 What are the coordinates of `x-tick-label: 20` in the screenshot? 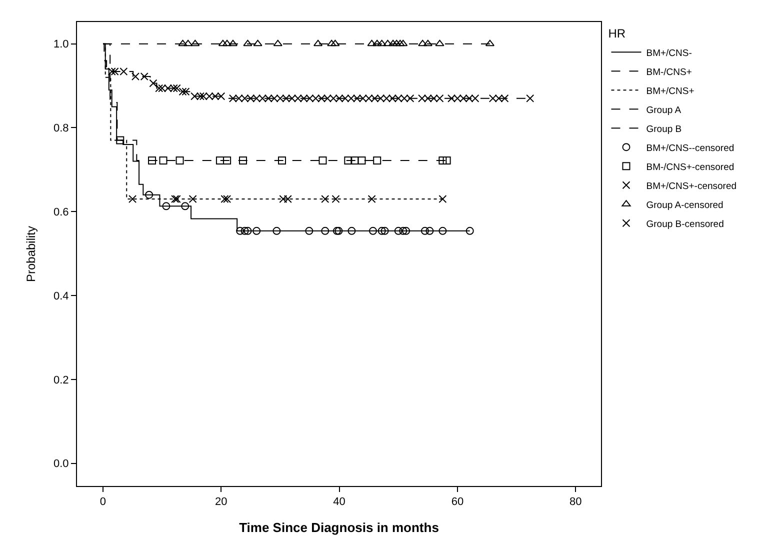 It's located at (221, 502).